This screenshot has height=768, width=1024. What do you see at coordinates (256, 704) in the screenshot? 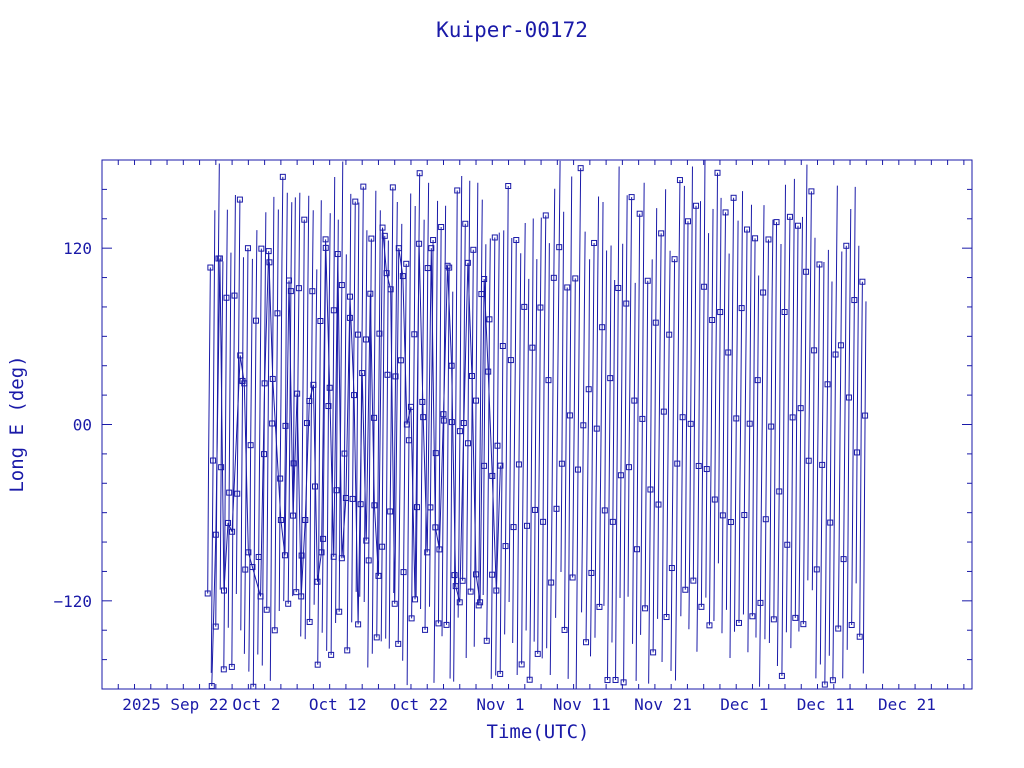
I see `x-tick-label: Oct 2` at bounding box center [256, 704].